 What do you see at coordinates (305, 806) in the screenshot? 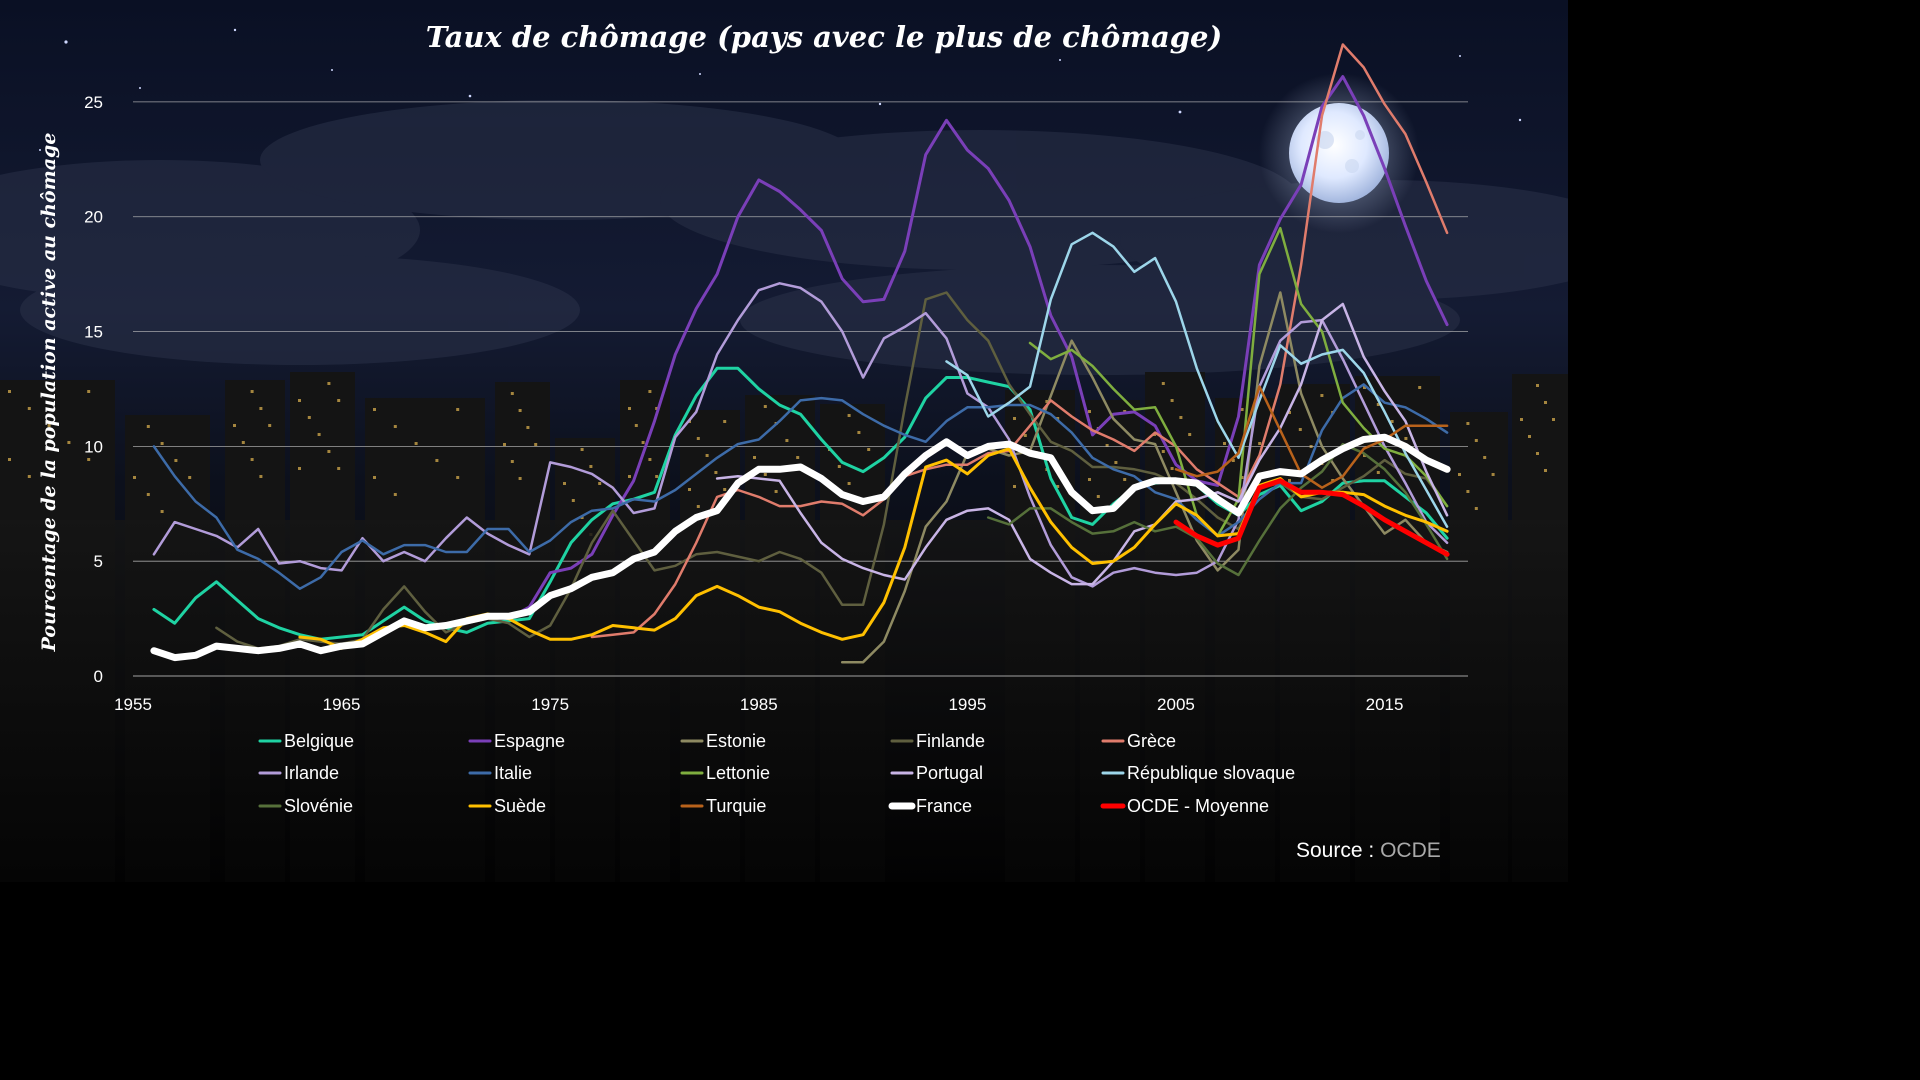
I see `legend-item: Slovénie` at bounding box center [305, 806].